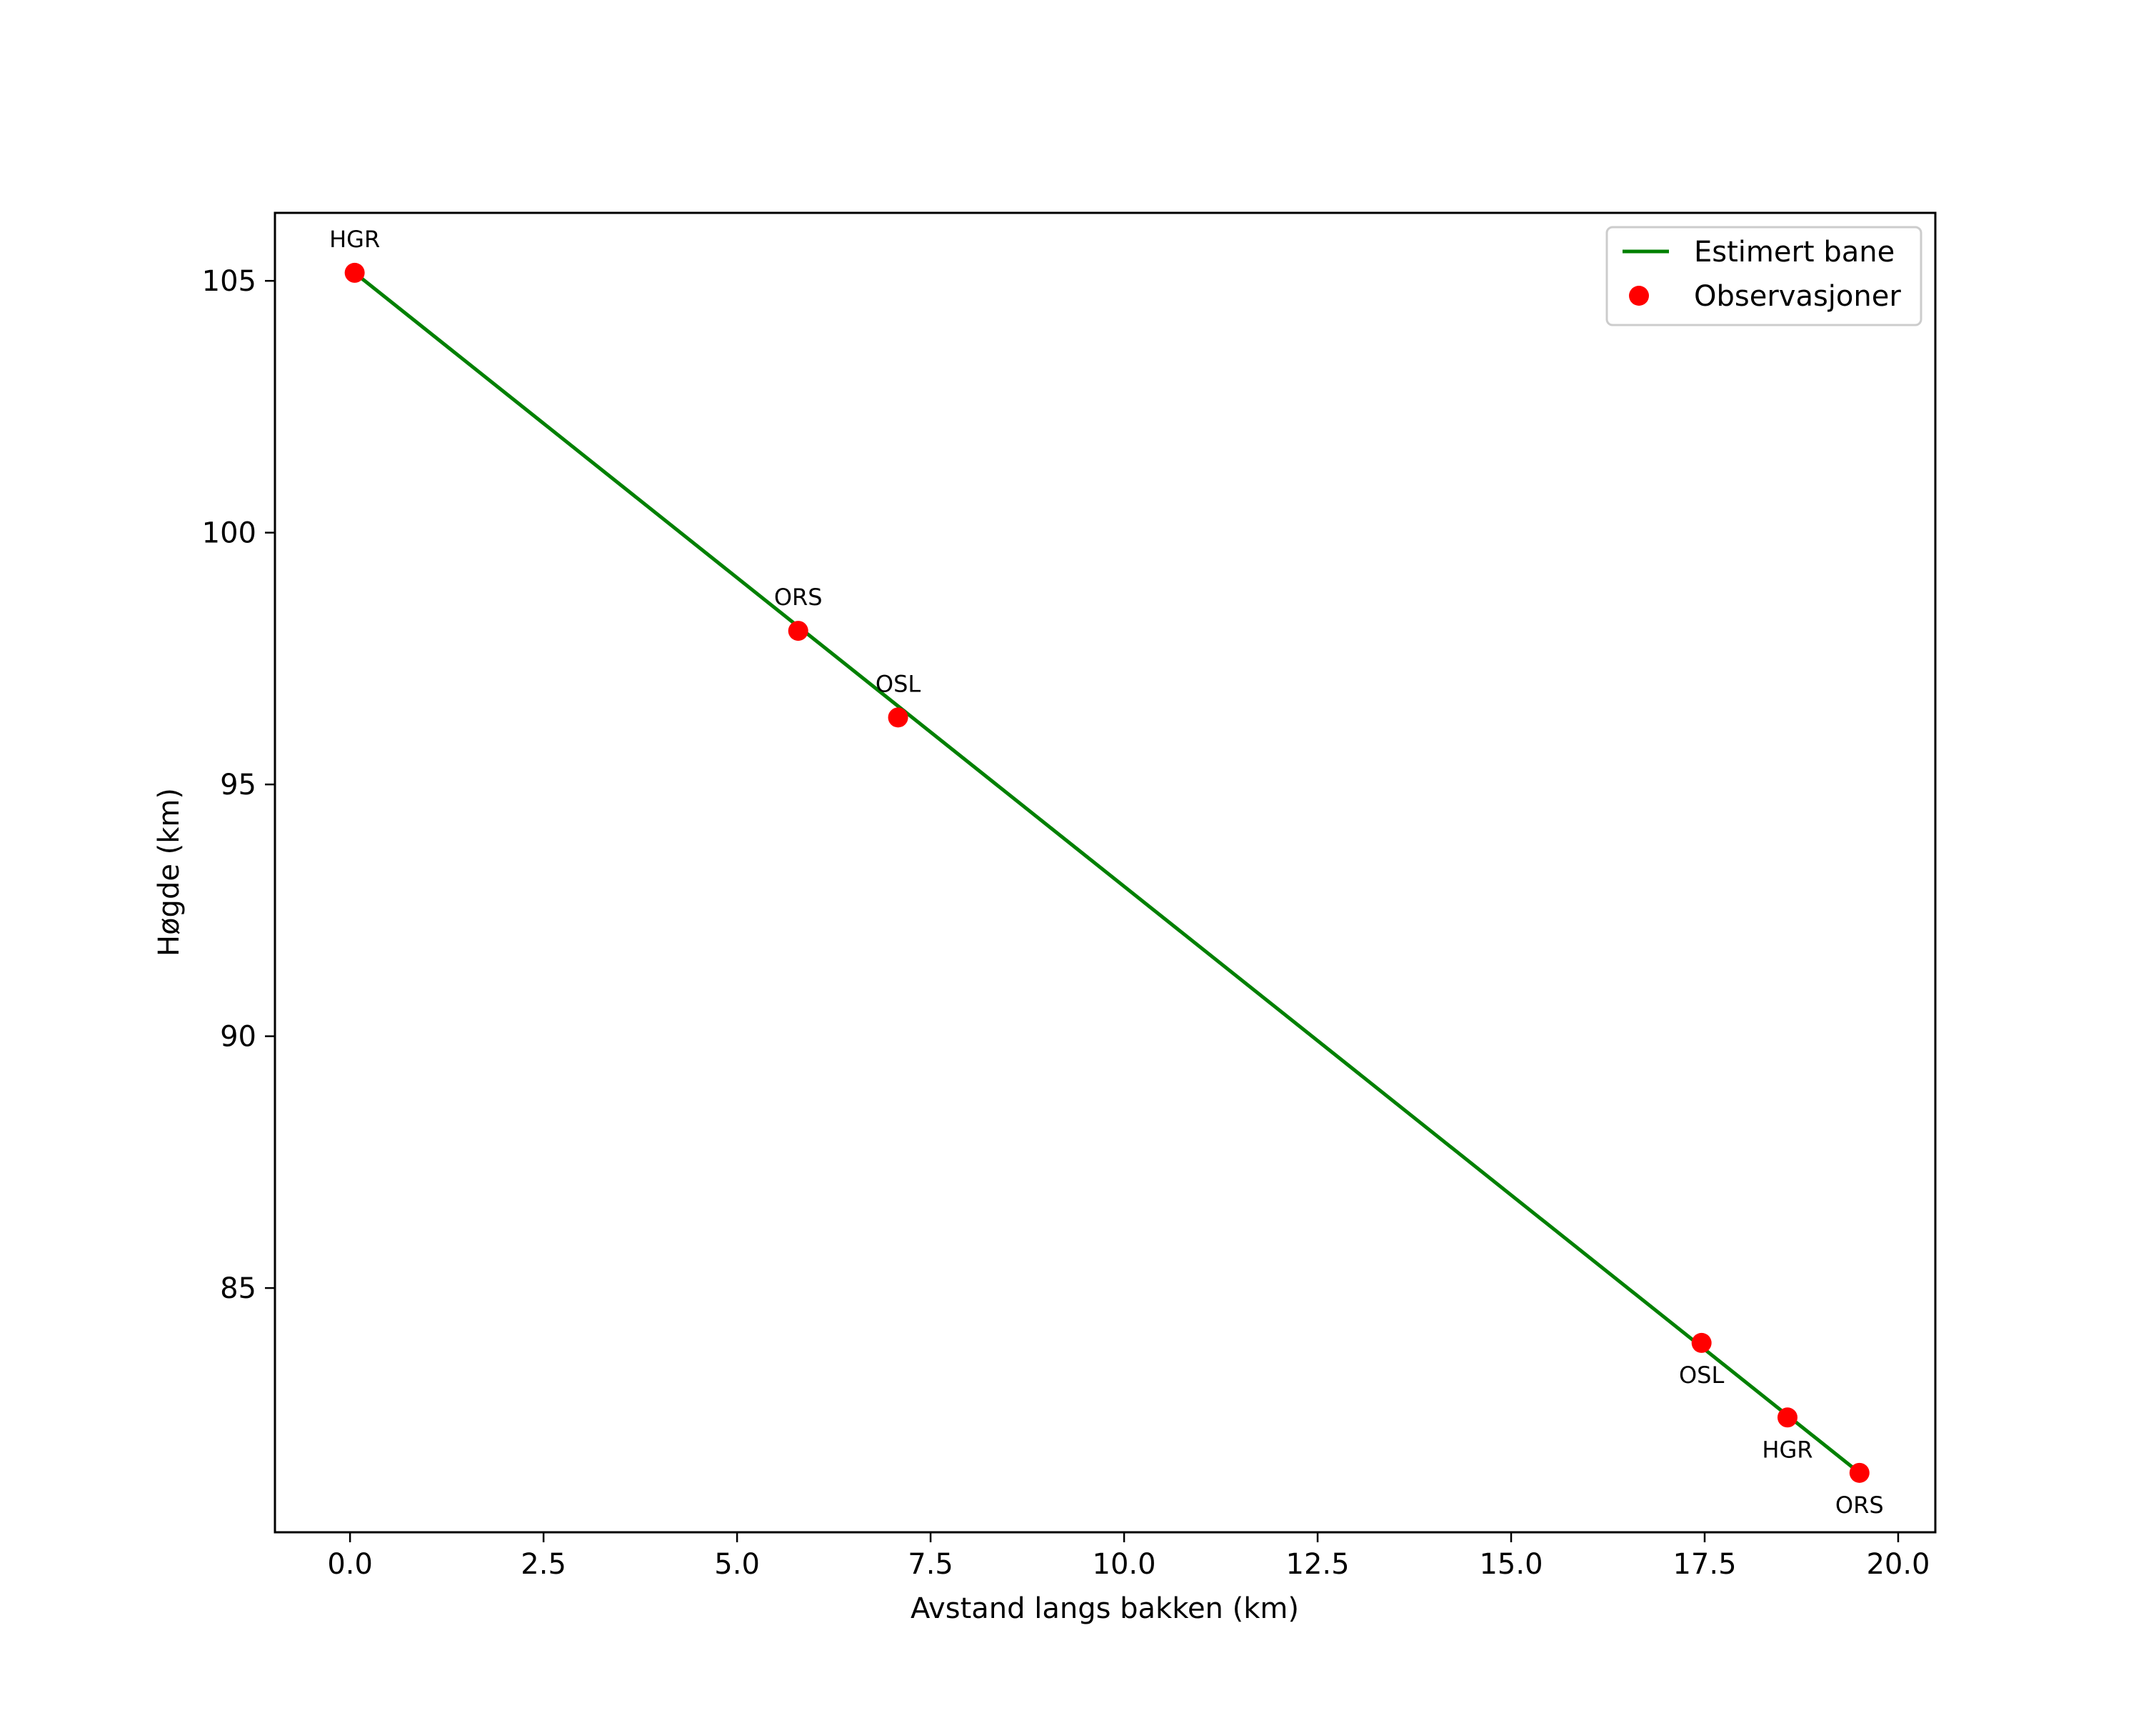 This screenshot has width=2156, height=1728. I want to click on x-tick-label: 12.5, so click(1318, 1564).